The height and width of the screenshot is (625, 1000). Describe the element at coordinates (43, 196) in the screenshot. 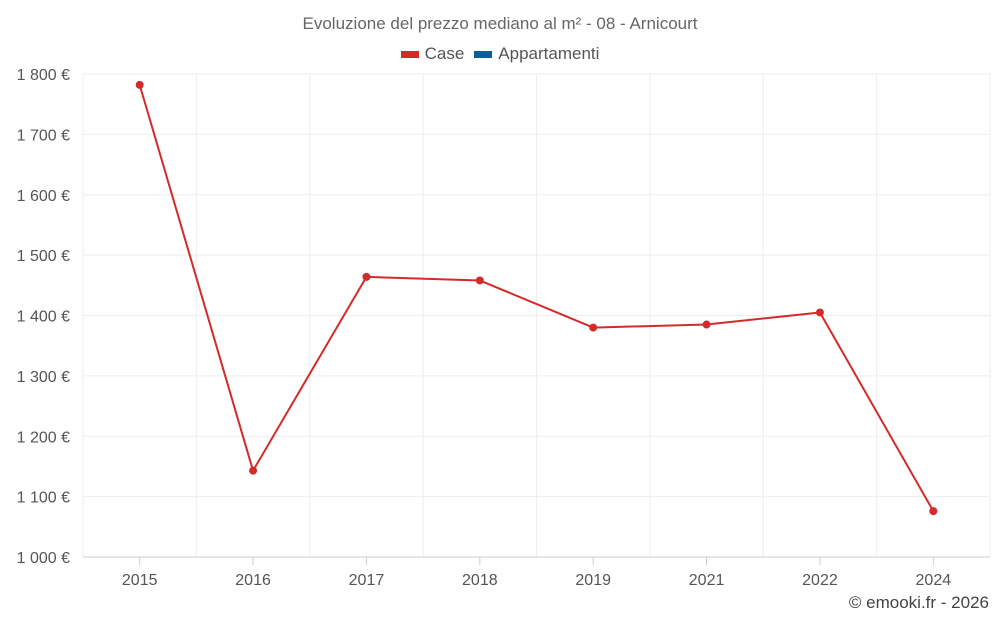

I see `y-tick-label: 1 600 €` at that location.